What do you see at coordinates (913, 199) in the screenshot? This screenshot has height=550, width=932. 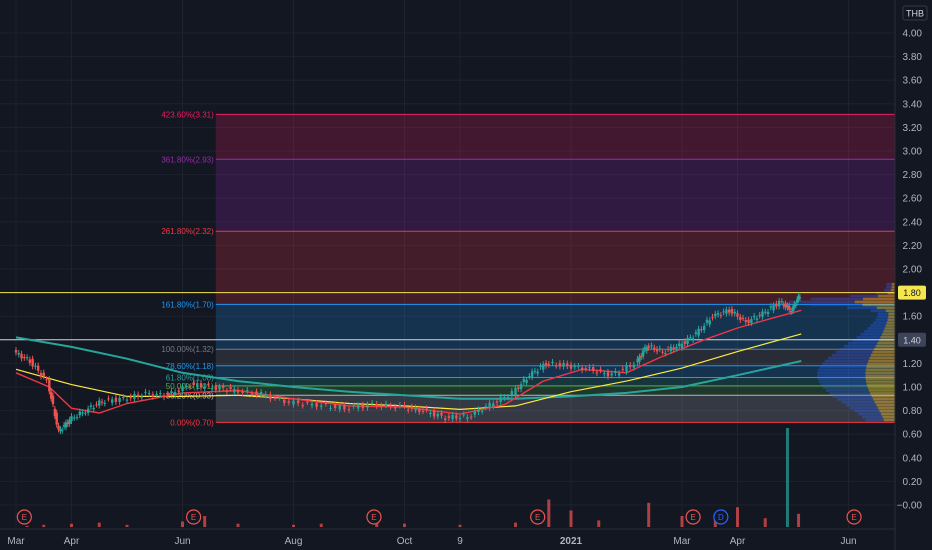 I see `y-tick-label: 2.60` at bounding box center [913, 199].